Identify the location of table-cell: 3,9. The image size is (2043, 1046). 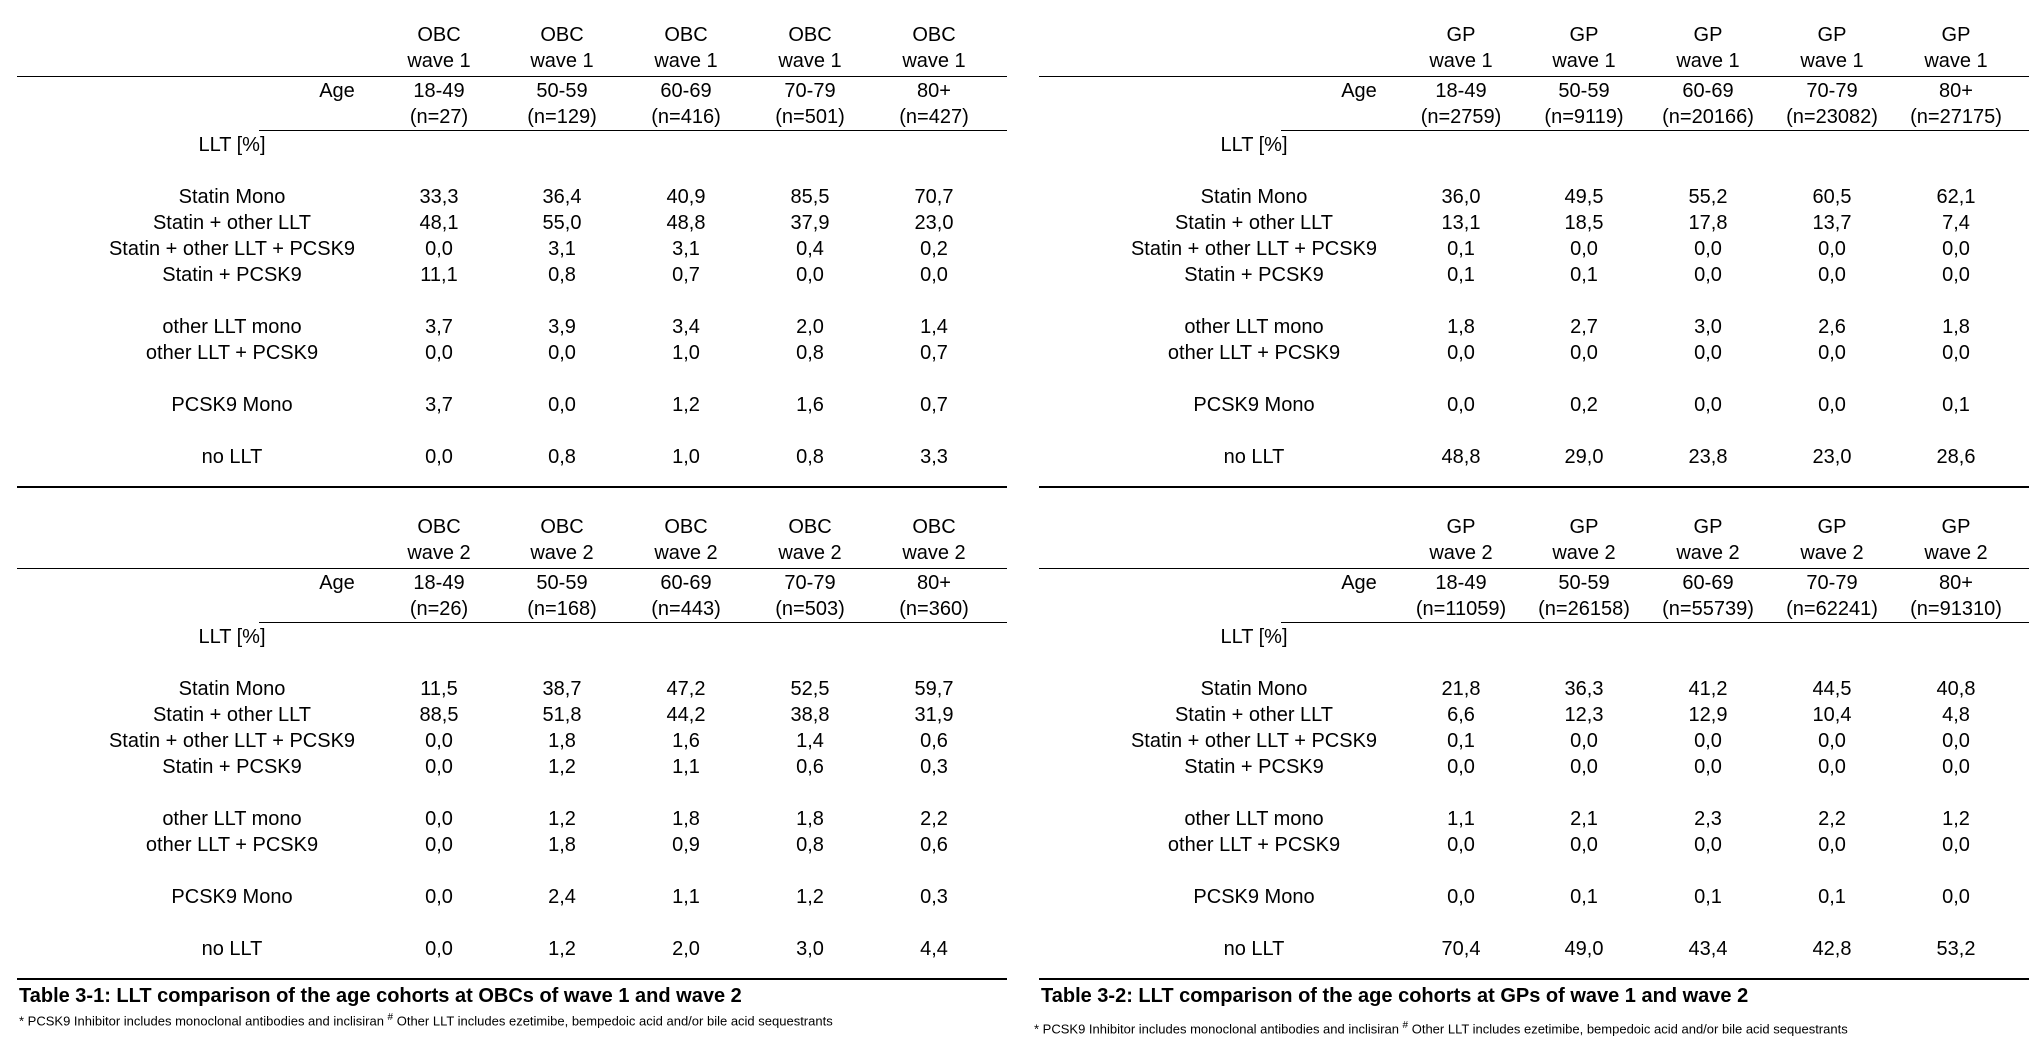
(562, 327).